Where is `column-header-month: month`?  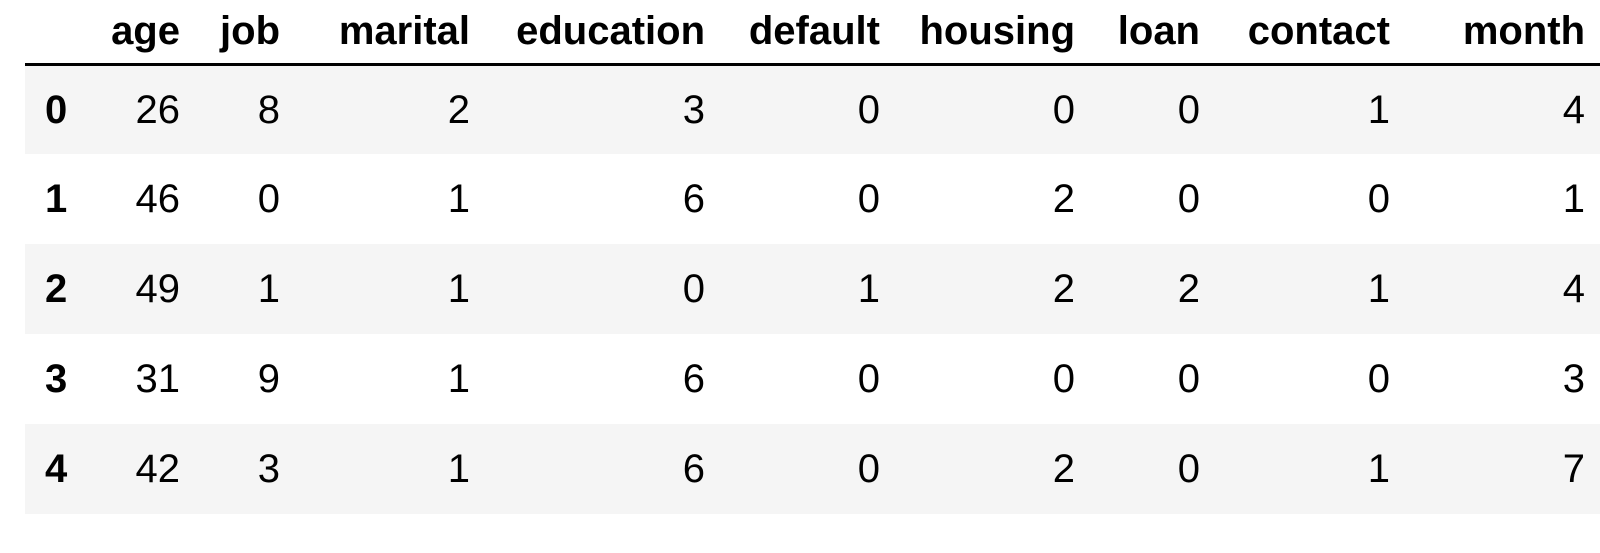
column-header-month: month is located at coordinates (1502, 33).